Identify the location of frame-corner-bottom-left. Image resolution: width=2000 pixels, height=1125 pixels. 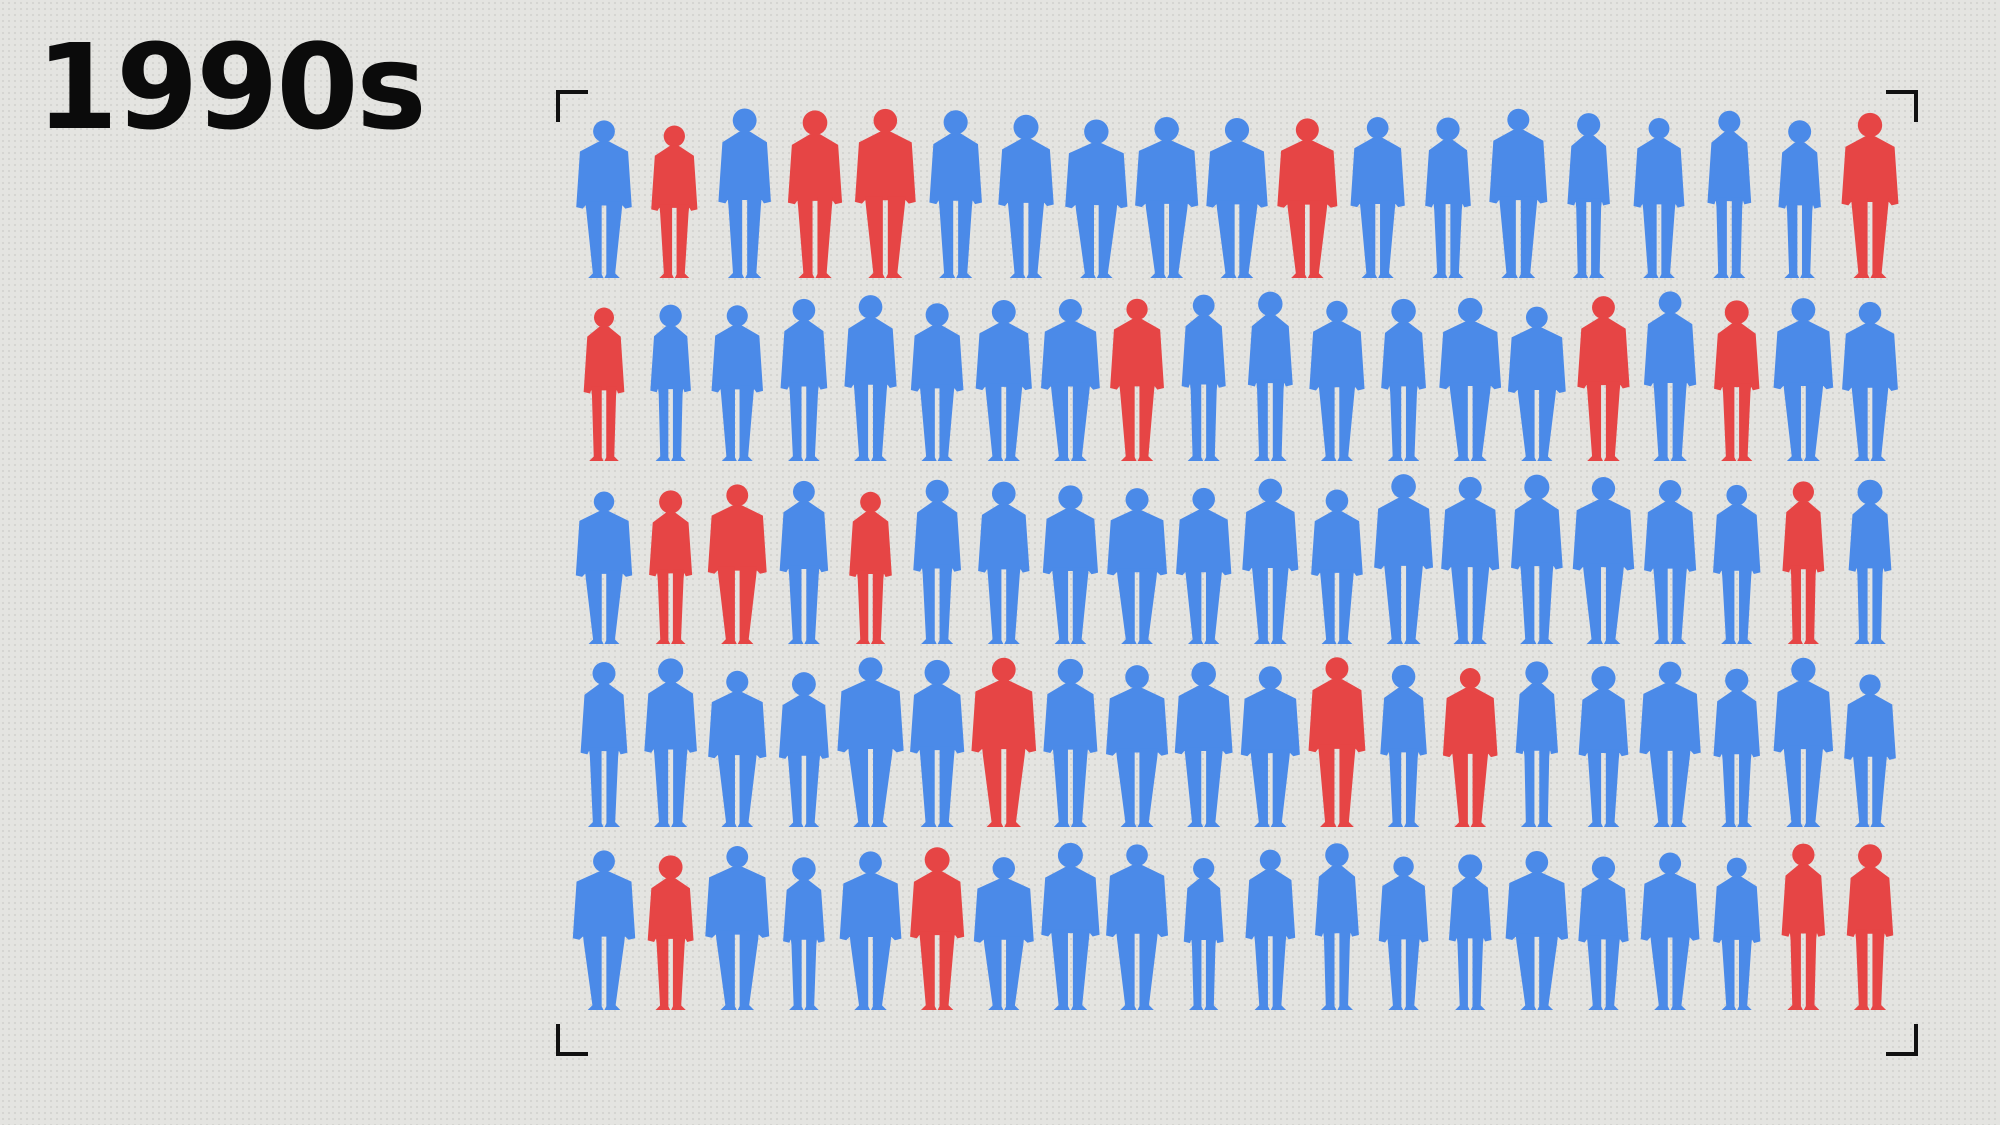
(572, 1040).